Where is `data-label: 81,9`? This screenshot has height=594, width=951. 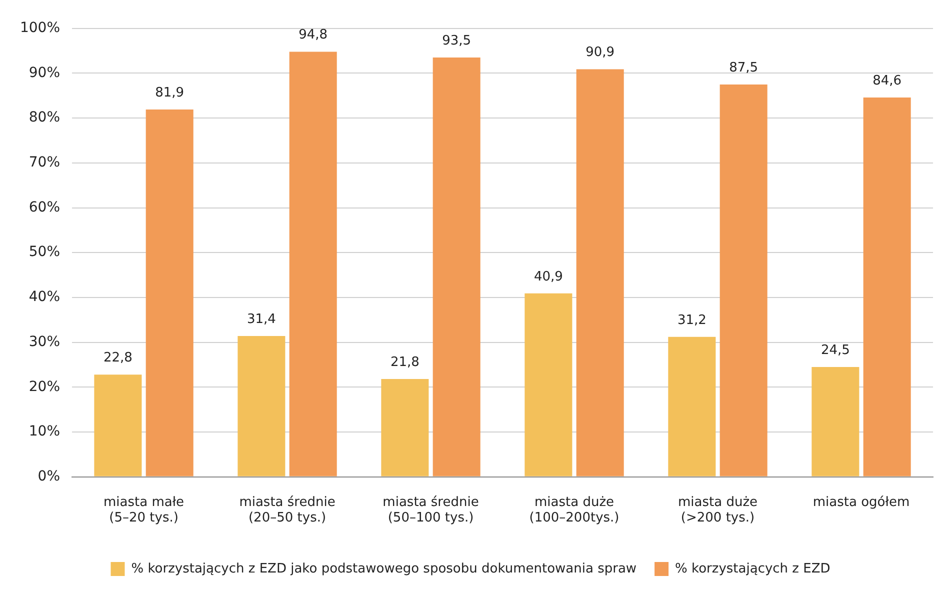
data-label: 81,9 is located at coordinates (169, 92).